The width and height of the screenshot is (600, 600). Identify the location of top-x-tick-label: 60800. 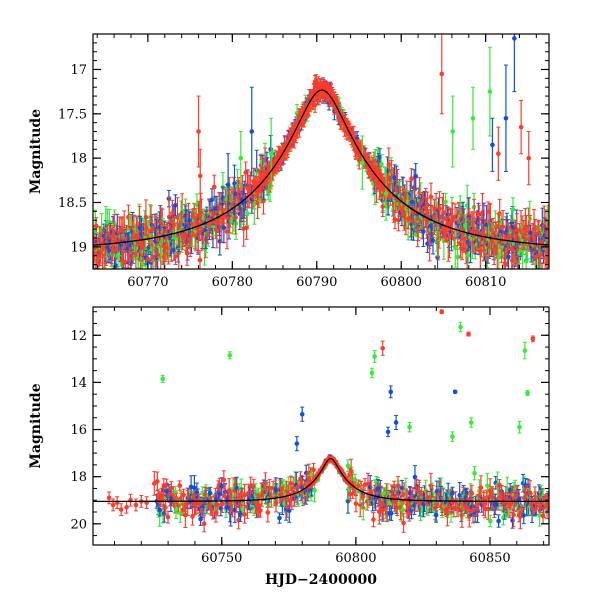
(401, 282).